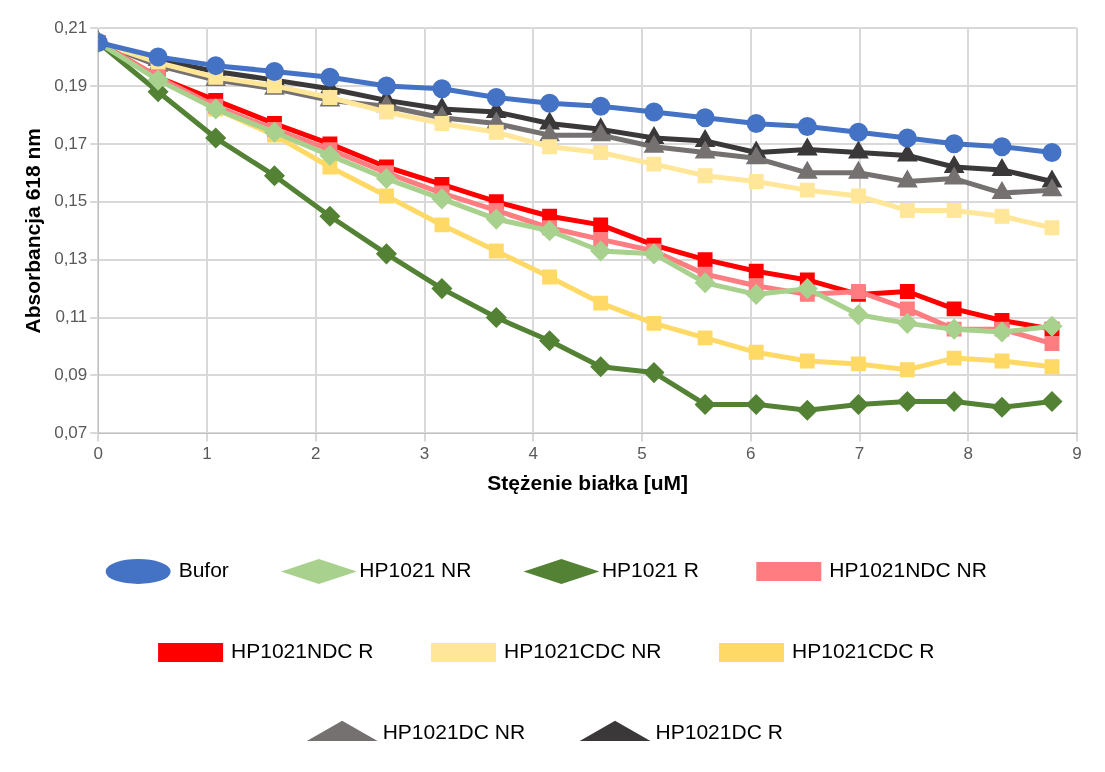  Describe the element at coordinates (71, 317) in the screenshot. I see `y-tick-label: 0,11` at that location.